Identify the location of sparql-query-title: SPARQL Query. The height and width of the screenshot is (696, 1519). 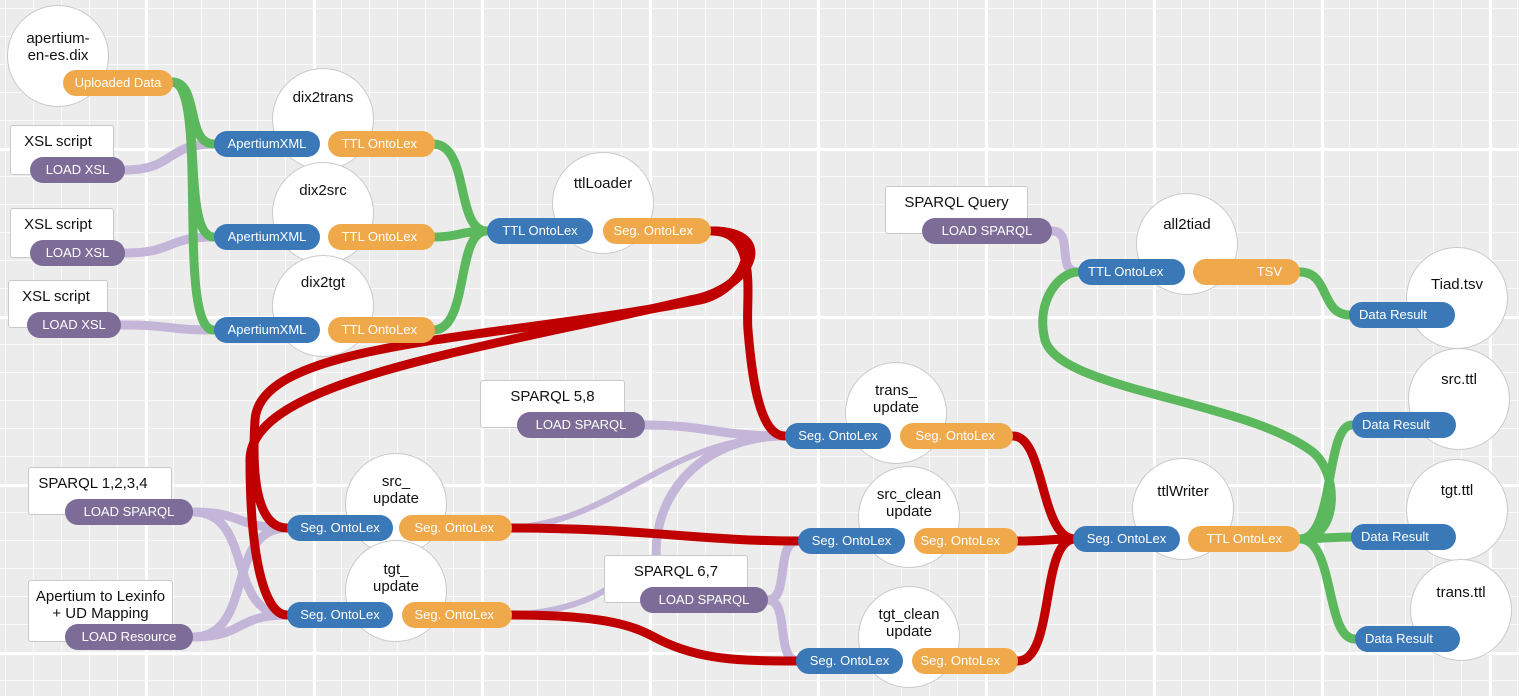
(956, 202).